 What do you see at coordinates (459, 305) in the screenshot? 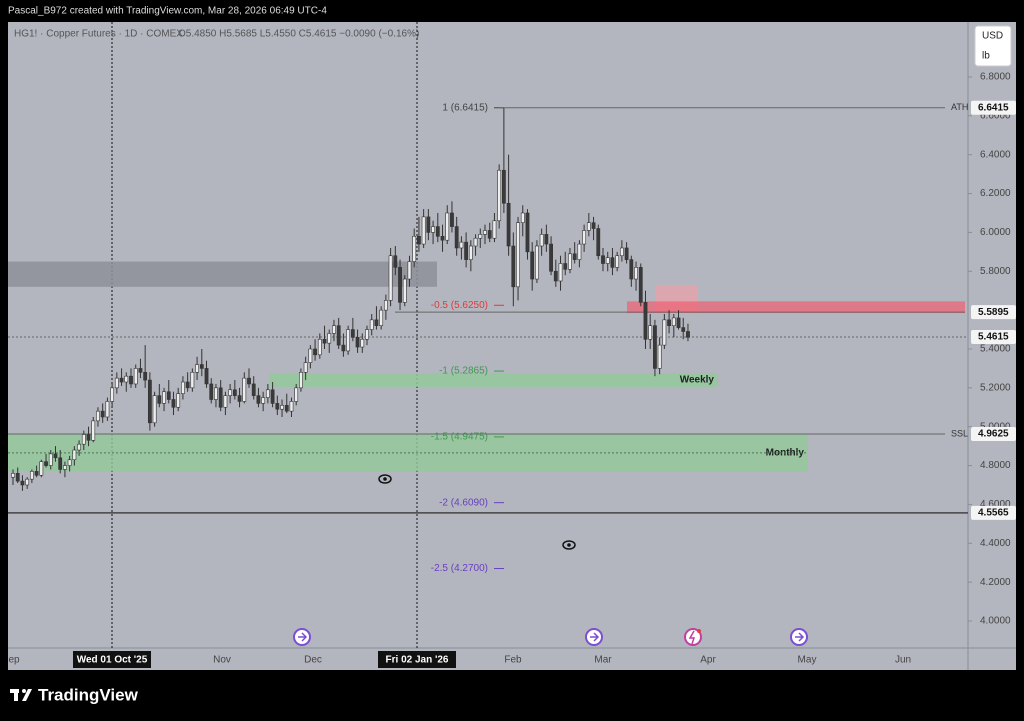
I see `fib-label: -0.5 (5.6250)` at bounding box center [459, 305].